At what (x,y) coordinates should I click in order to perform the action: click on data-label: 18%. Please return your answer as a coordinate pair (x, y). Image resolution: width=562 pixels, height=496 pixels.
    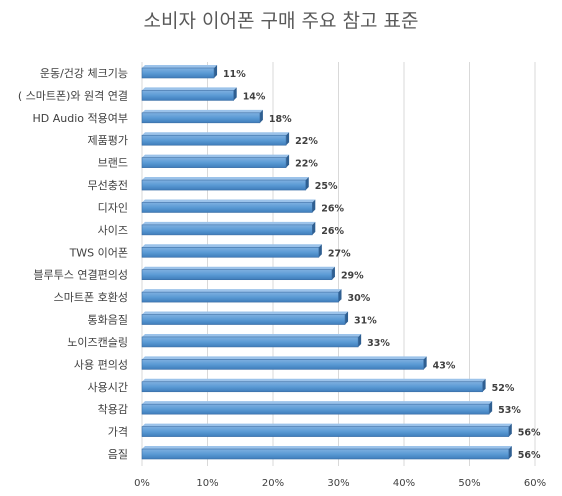
    Looking at the image, I should click on (280, 119).